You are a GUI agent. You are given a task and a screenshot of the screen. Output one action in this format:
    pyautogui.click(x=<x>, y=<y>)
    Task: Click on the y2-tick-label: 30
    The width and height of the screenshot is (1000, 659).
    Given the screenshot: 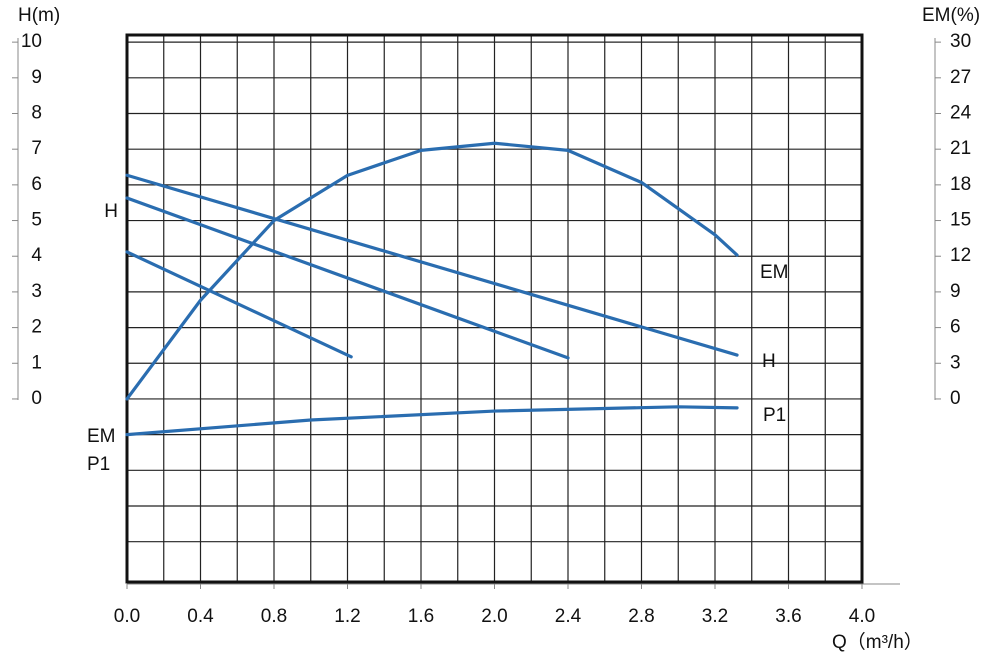 What is the action you would take?
    pyautogui.click(x=960, y=41)
    